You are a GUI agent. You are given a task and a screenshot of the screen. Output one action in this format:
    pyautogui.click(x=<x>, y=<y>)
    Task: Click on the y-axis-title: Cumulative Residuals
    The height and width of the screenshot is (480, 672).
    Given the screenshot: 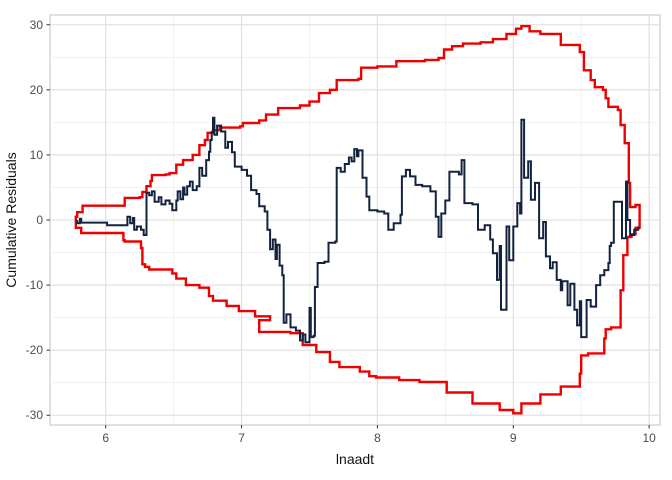 What is the action you would take?
    pyautogui.click(x=11, y=219)
    